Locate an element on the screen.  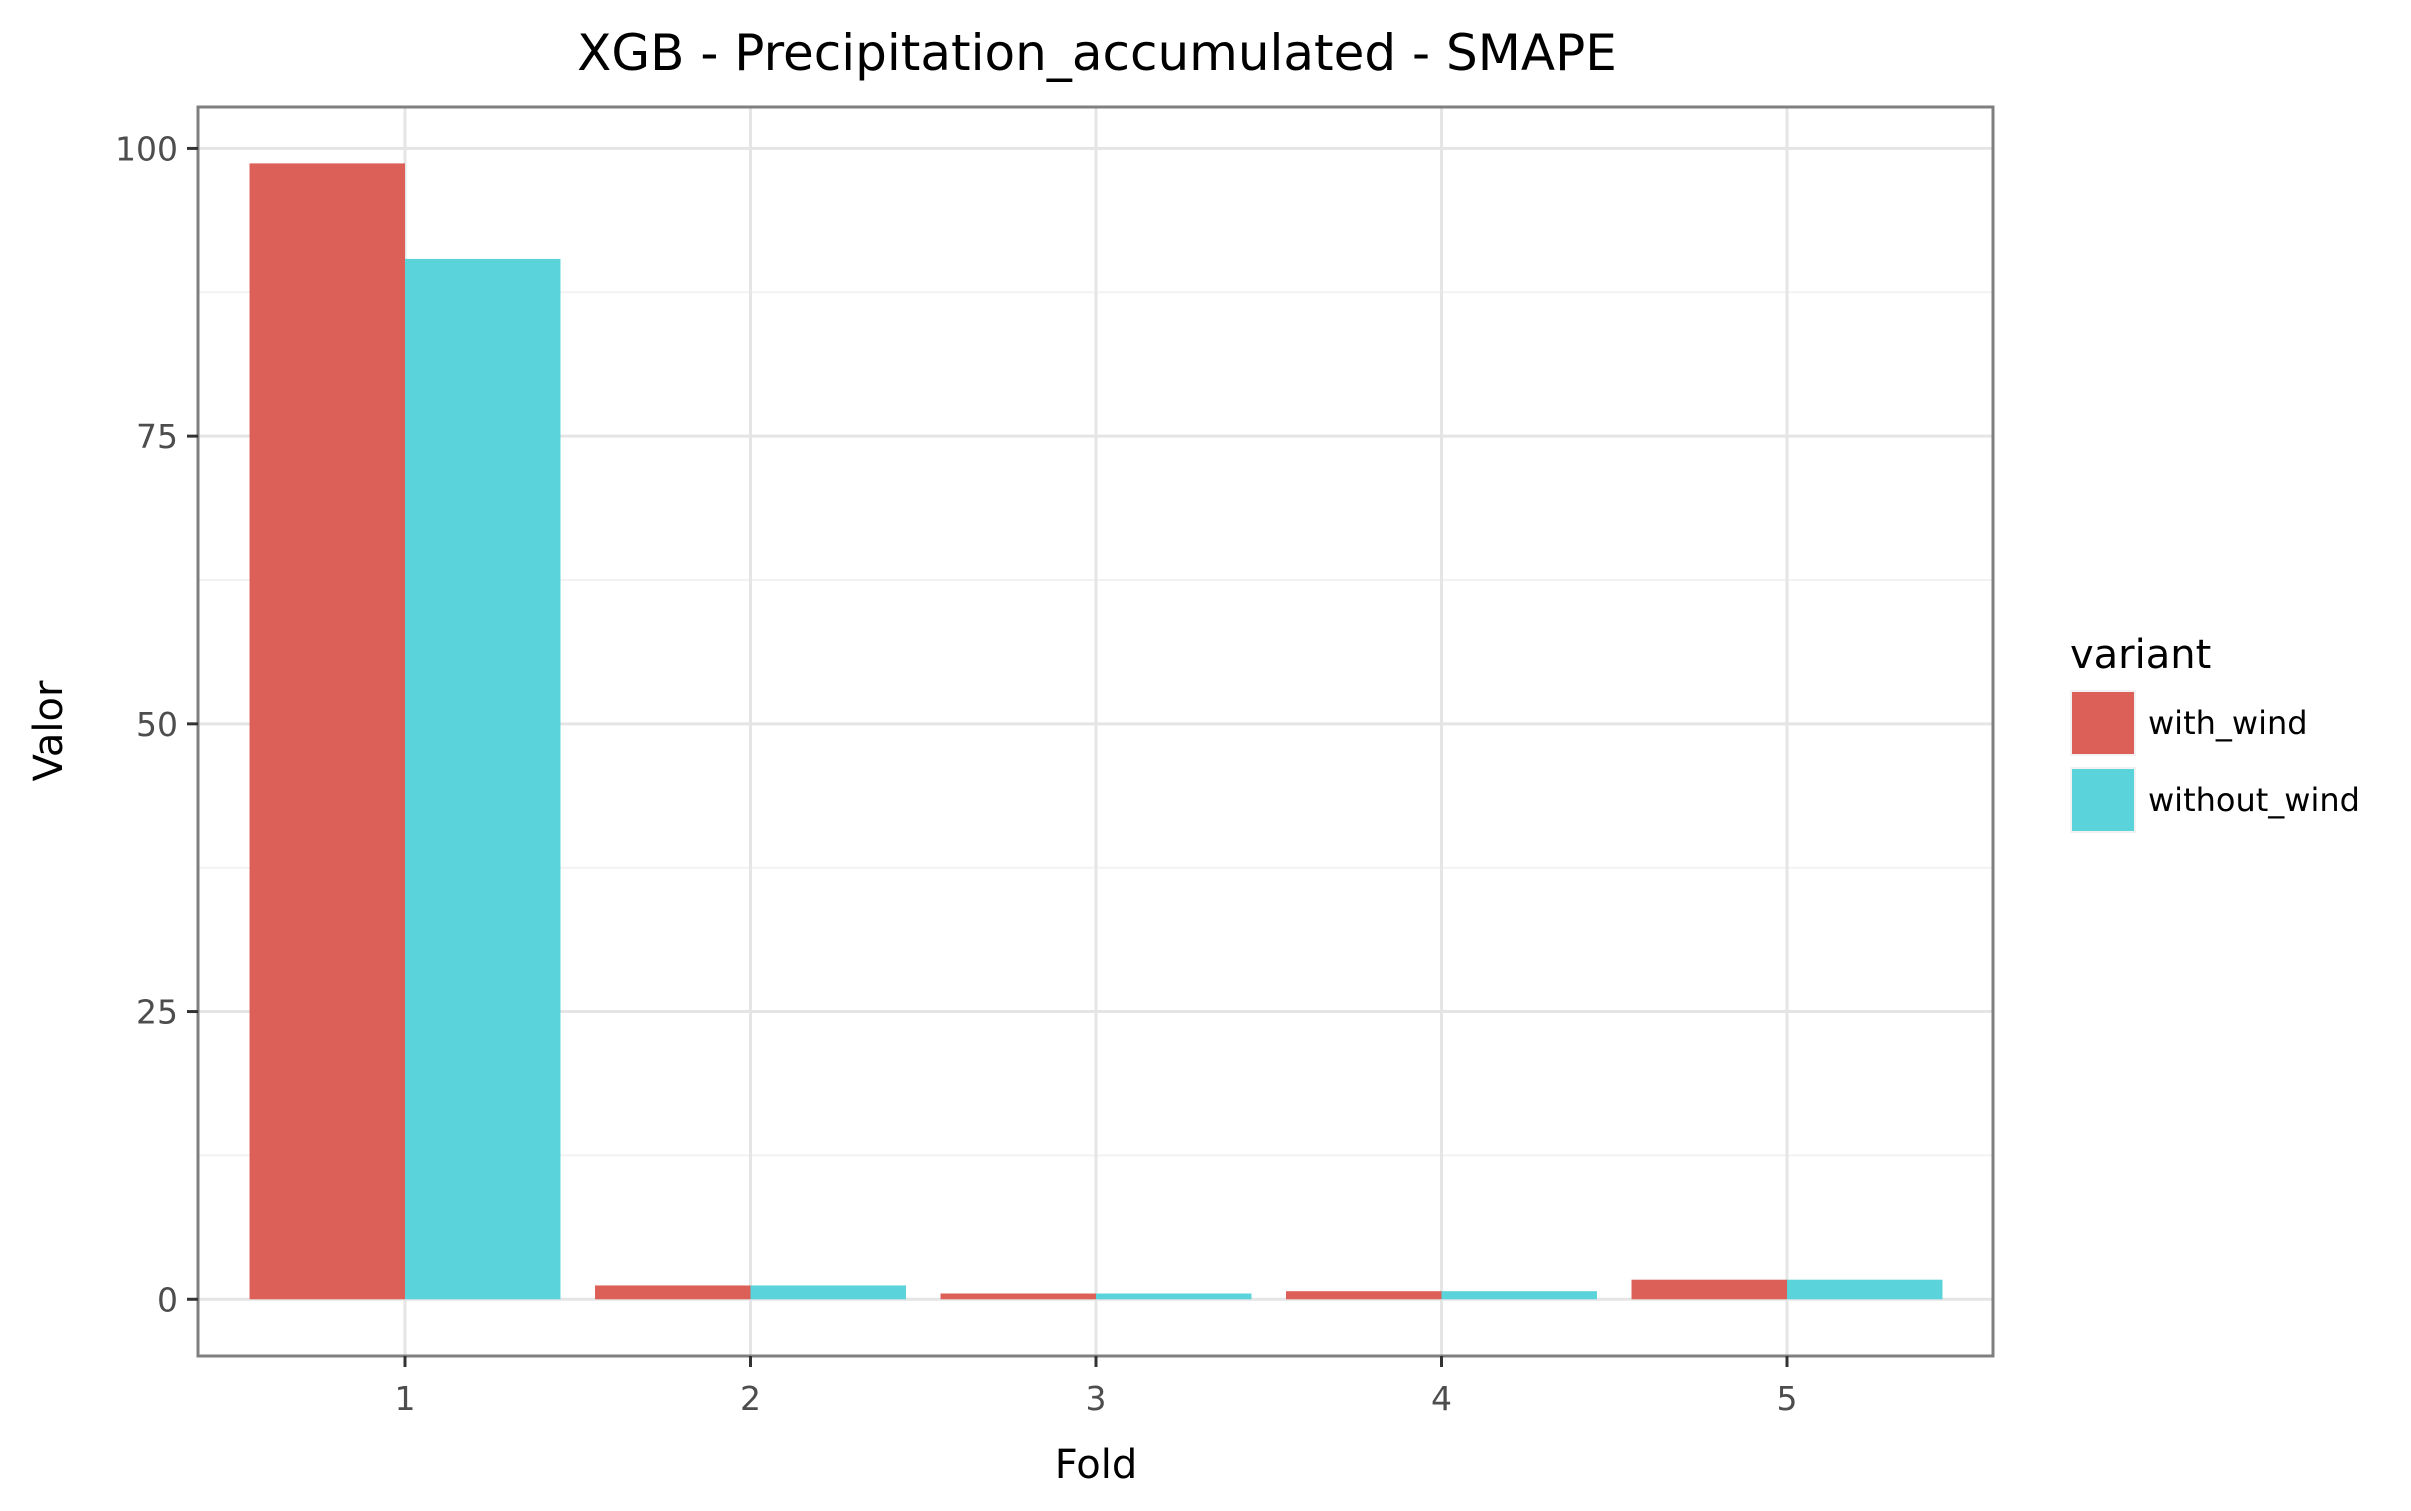
y-axis: 0 25 50 75 100 is located at coordinates (156, 724).